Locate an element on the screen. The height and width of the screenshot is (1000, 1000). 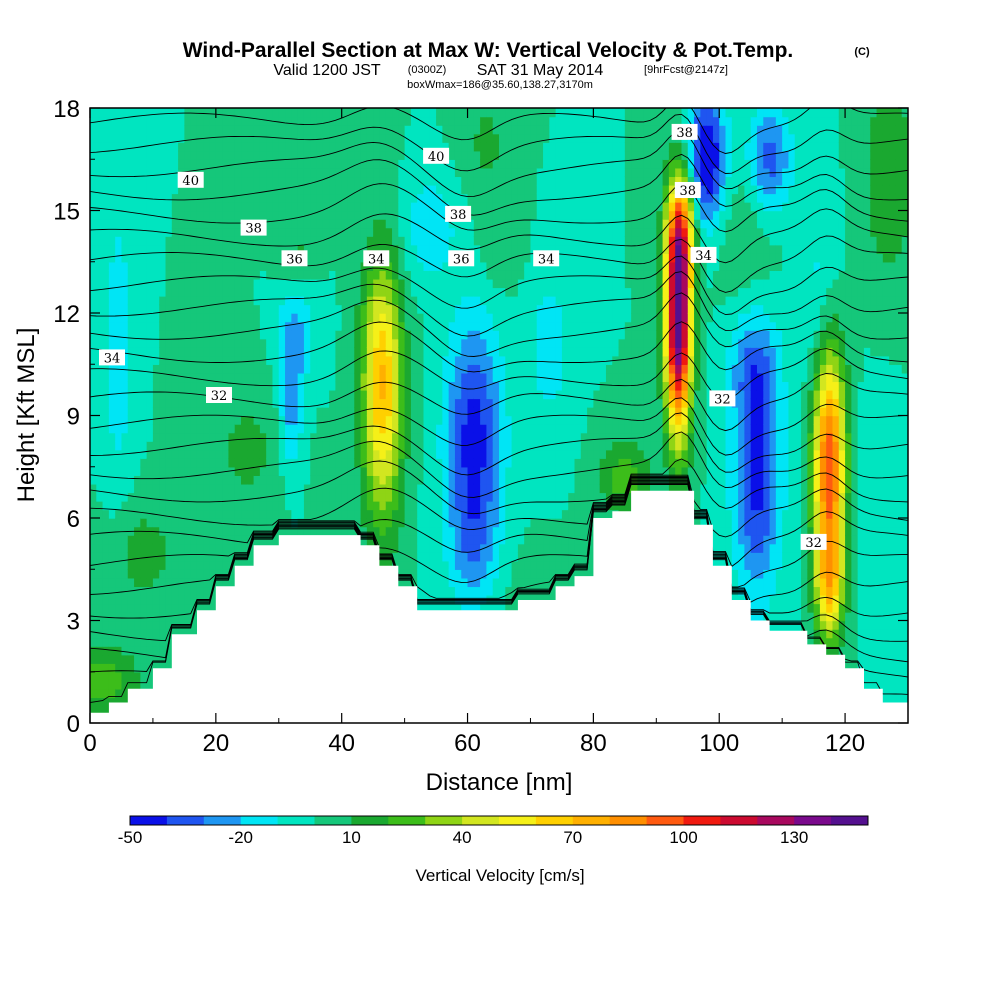
y-tick-label: 0 is located at coordinates (73, 724).